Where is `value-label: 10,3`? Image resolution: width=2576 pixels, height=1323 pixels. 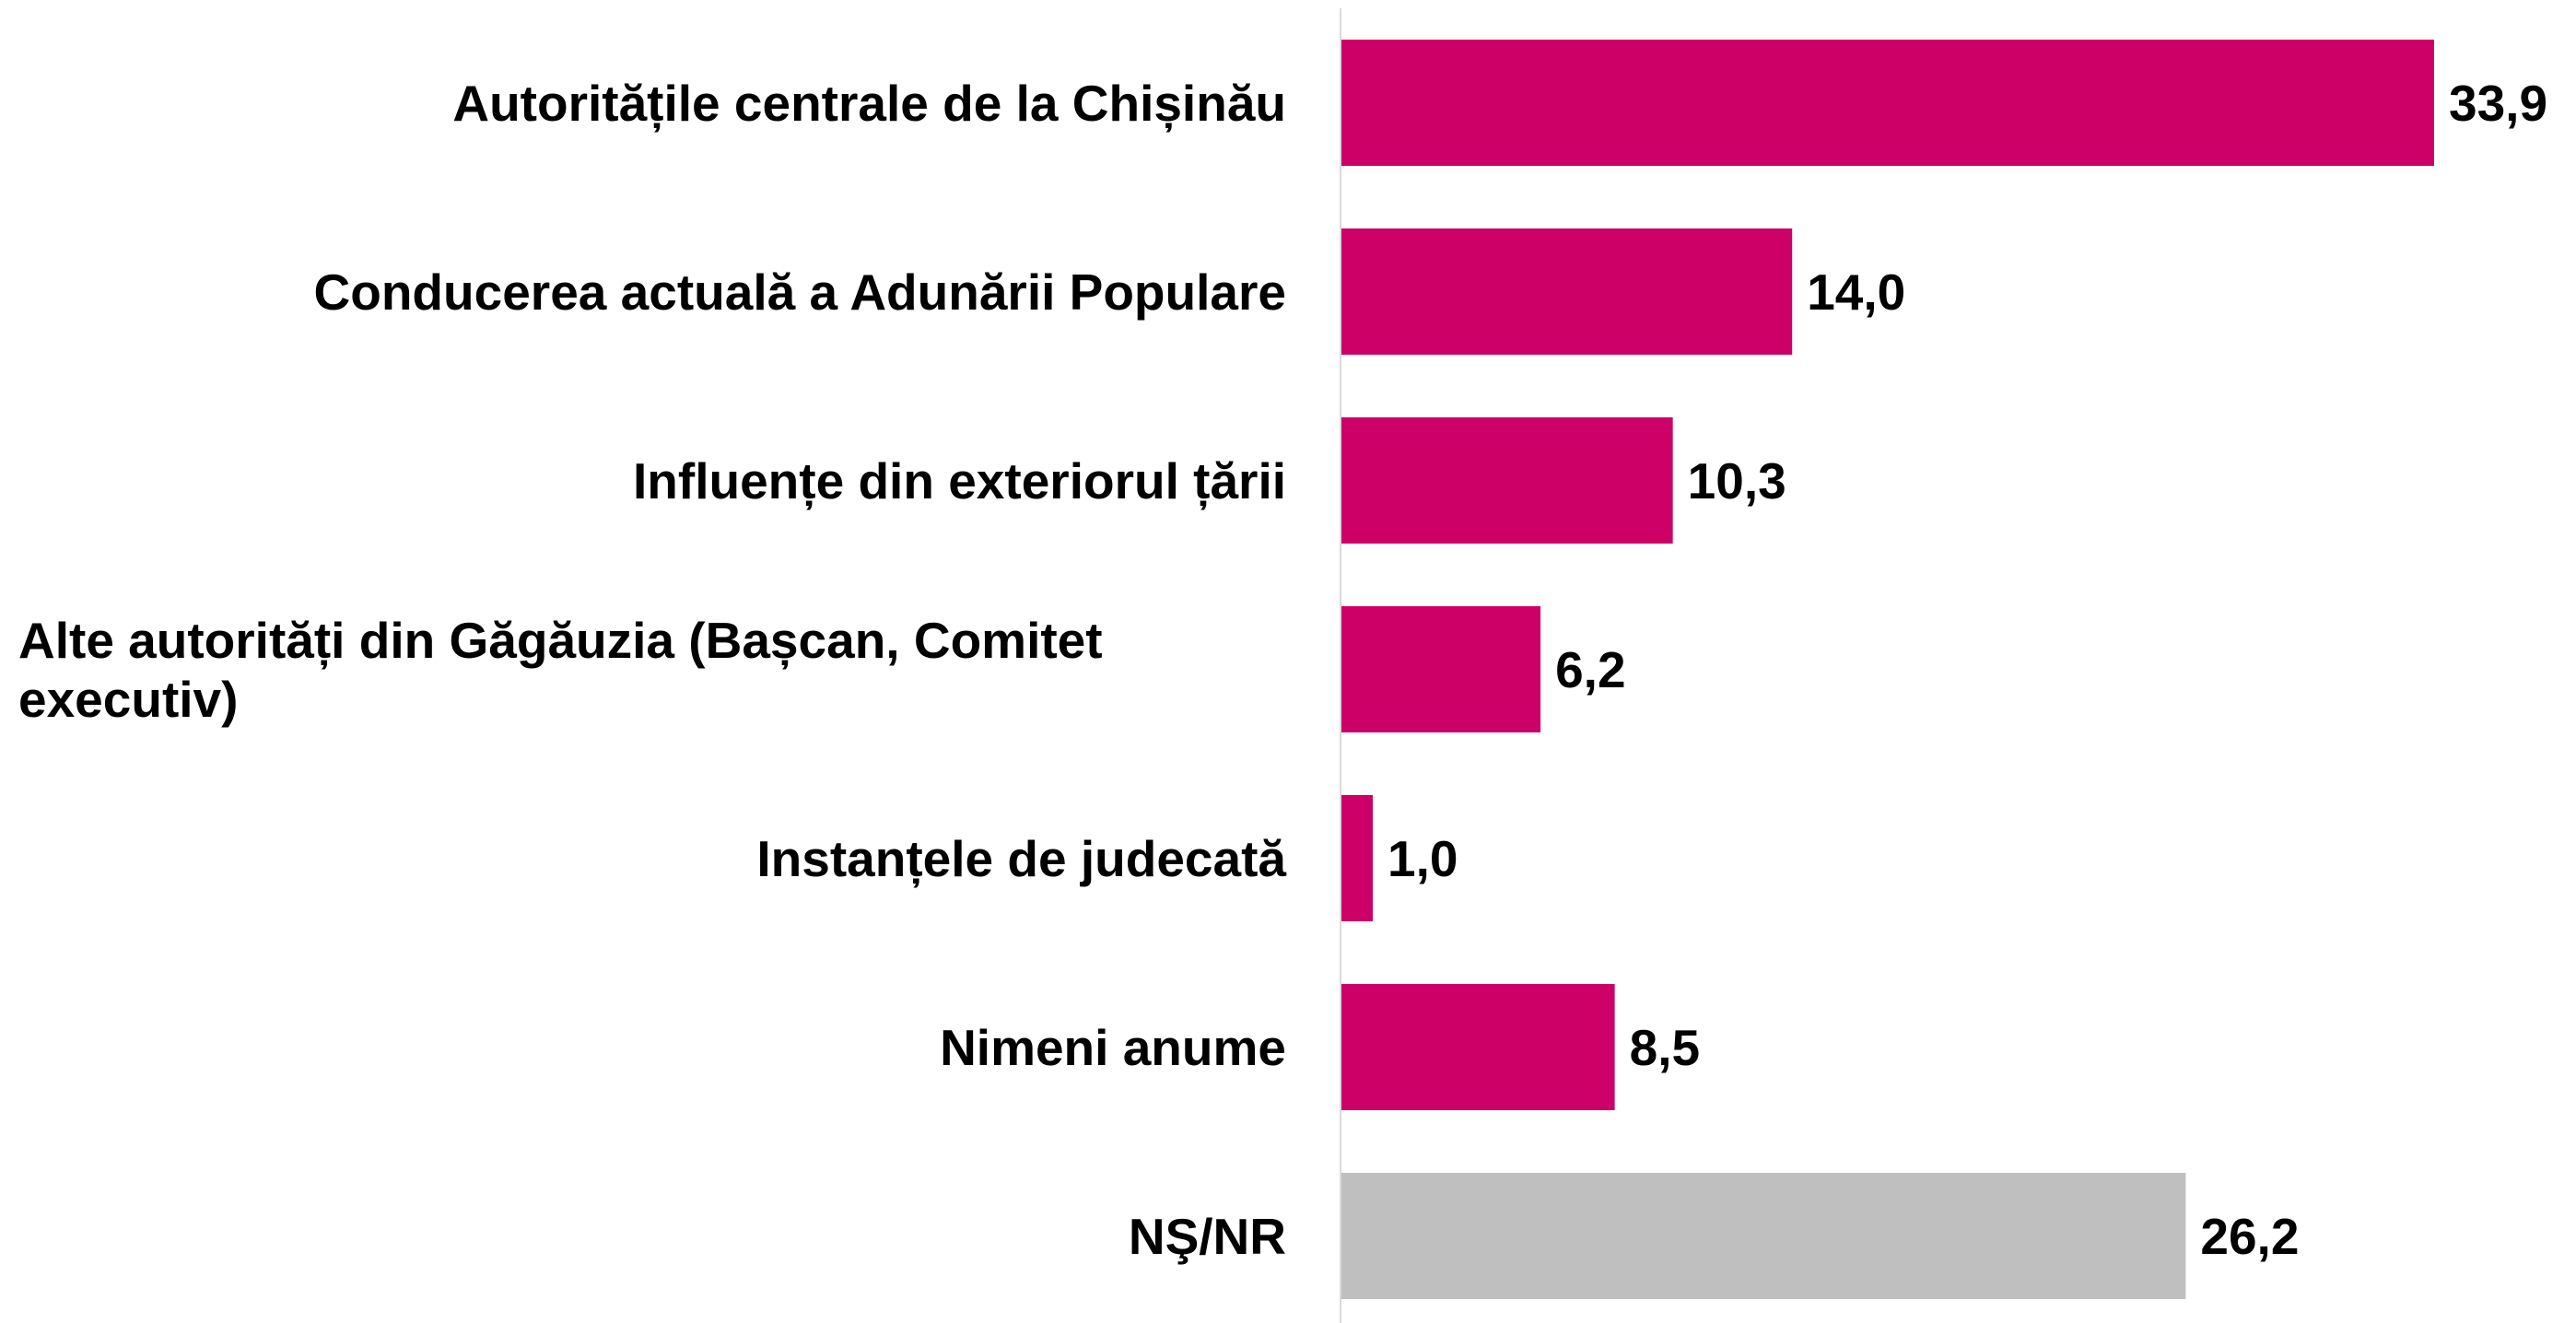 value-label: 10,3 is located at coordinates (1736, 480).